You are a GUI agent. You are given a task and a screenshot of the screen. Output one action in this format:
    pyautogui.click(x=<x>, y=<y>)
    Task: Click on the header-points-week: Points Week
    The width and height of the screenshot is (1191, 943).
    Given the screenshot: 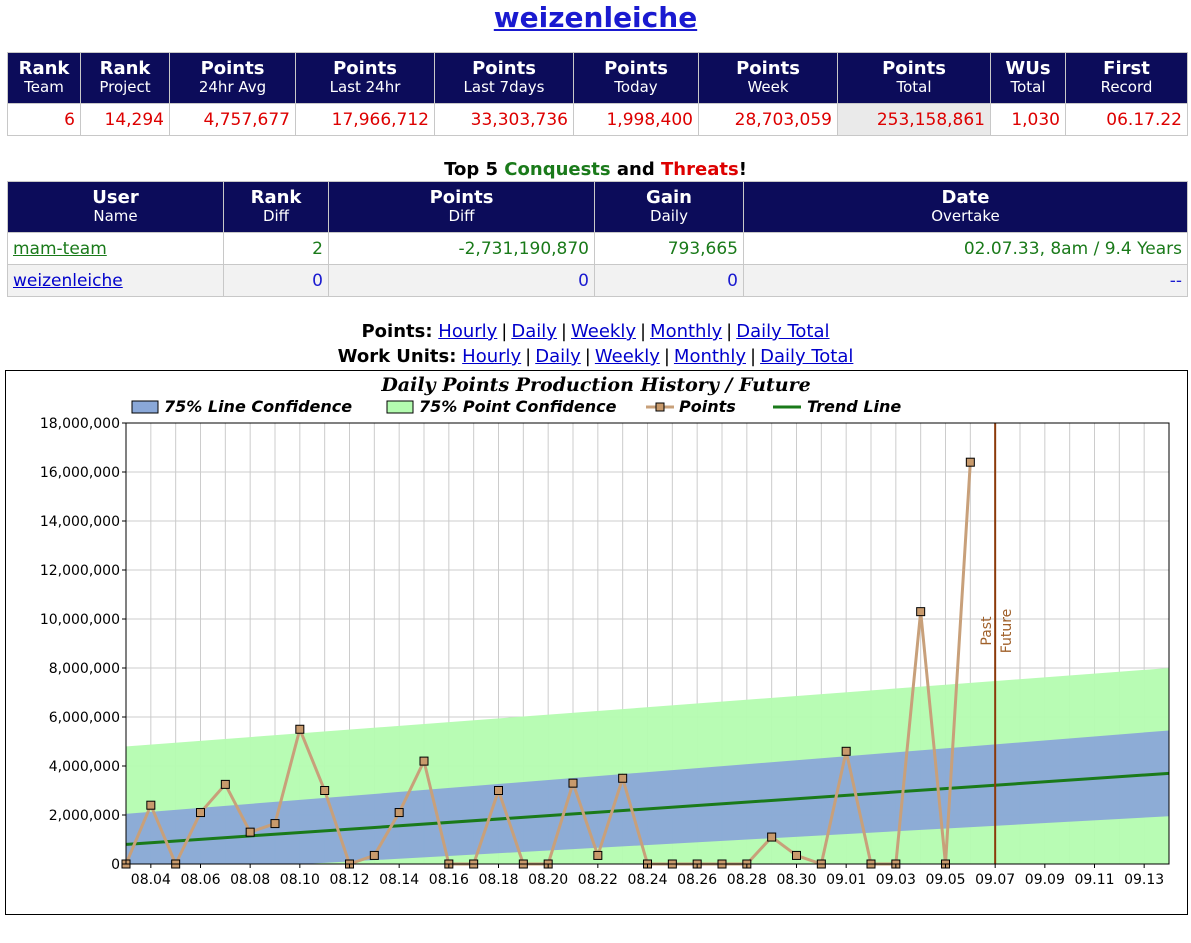 What is the action you would take?
    pyautogui.click(x=768, y=78)
    